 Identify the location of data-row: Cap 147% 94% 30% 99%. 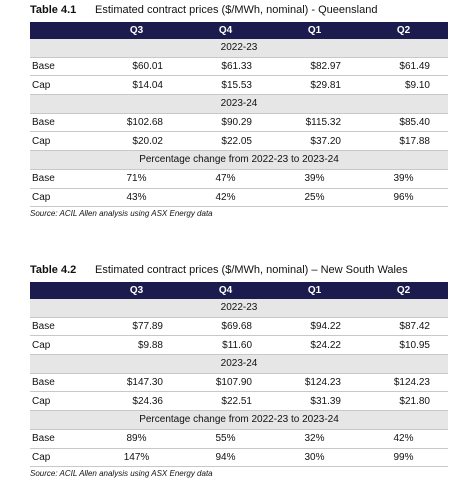
(239, 458).